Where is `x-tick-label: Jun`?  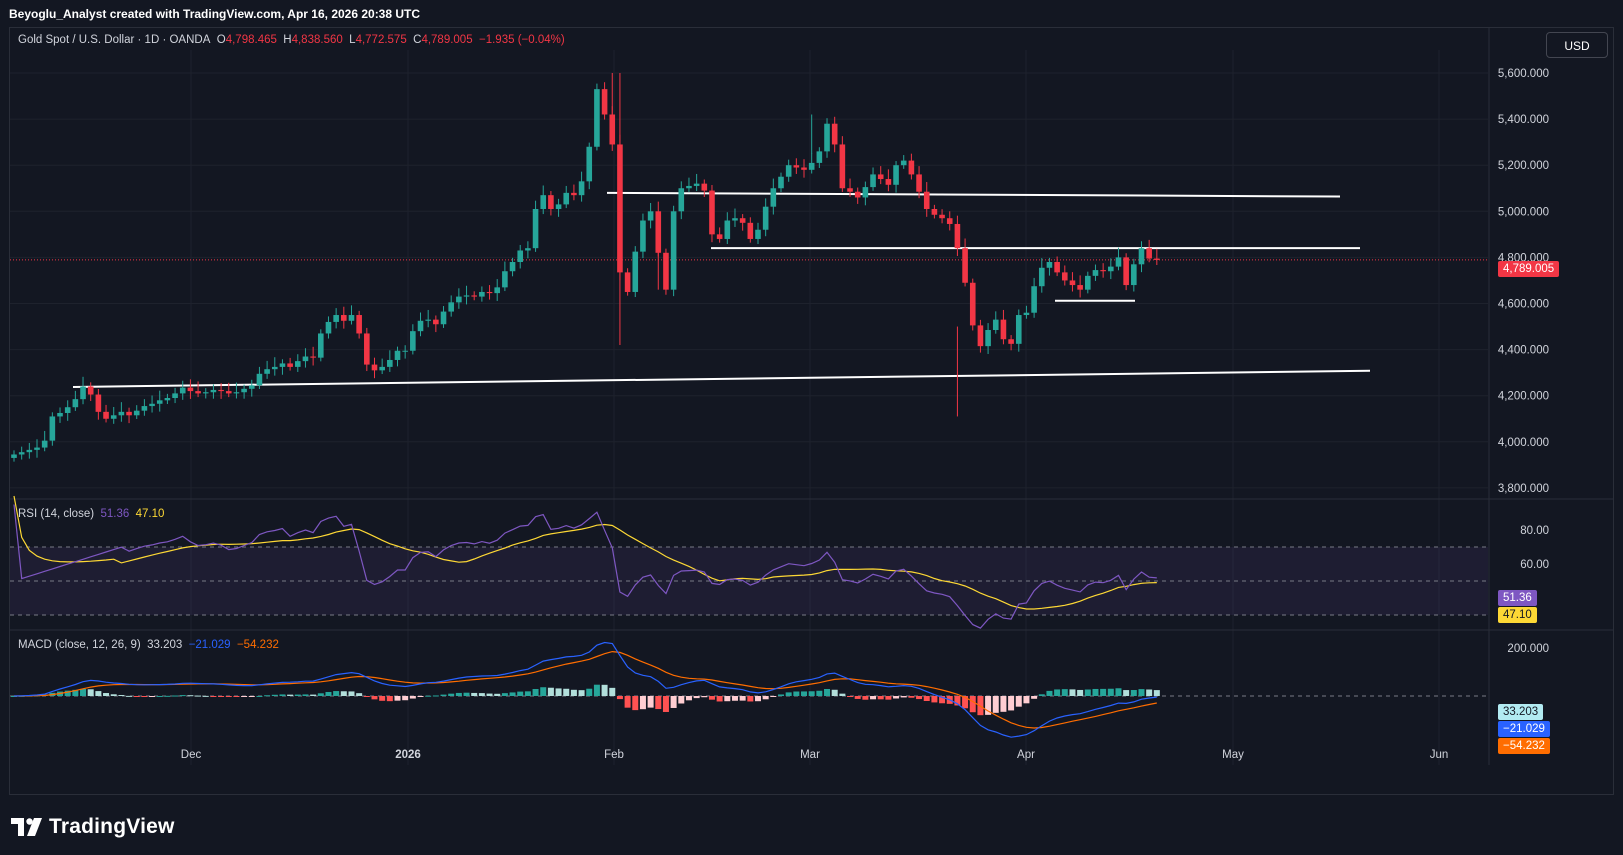
x-tick-label: Jun is located at coordinates (1439, 755).